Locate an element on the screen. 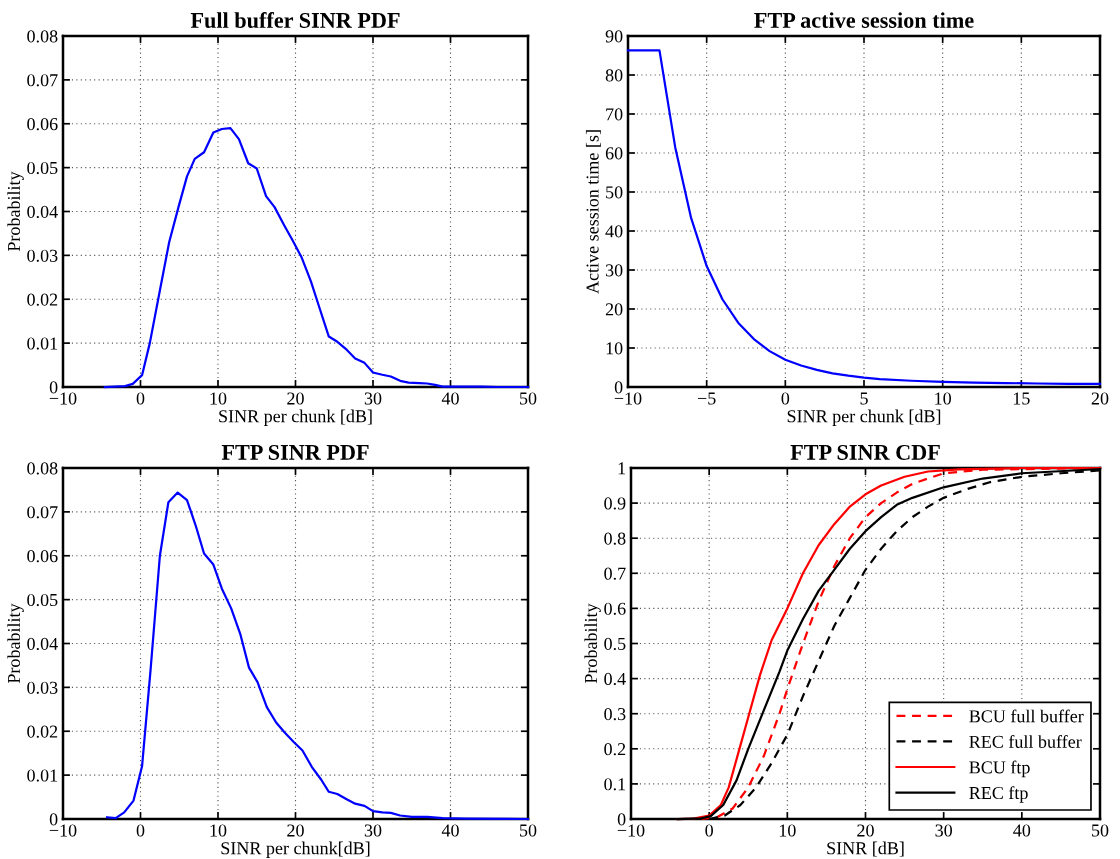 The image size is (1120, 859). y-tick-label: 50 is located at coordinates (614, 192).